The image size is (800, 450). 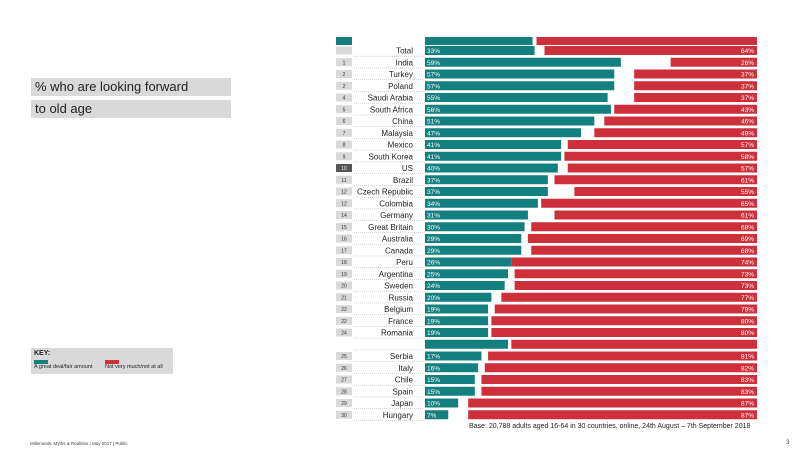 I want to click on country-label: South Korea, so click(x=391, y=156).